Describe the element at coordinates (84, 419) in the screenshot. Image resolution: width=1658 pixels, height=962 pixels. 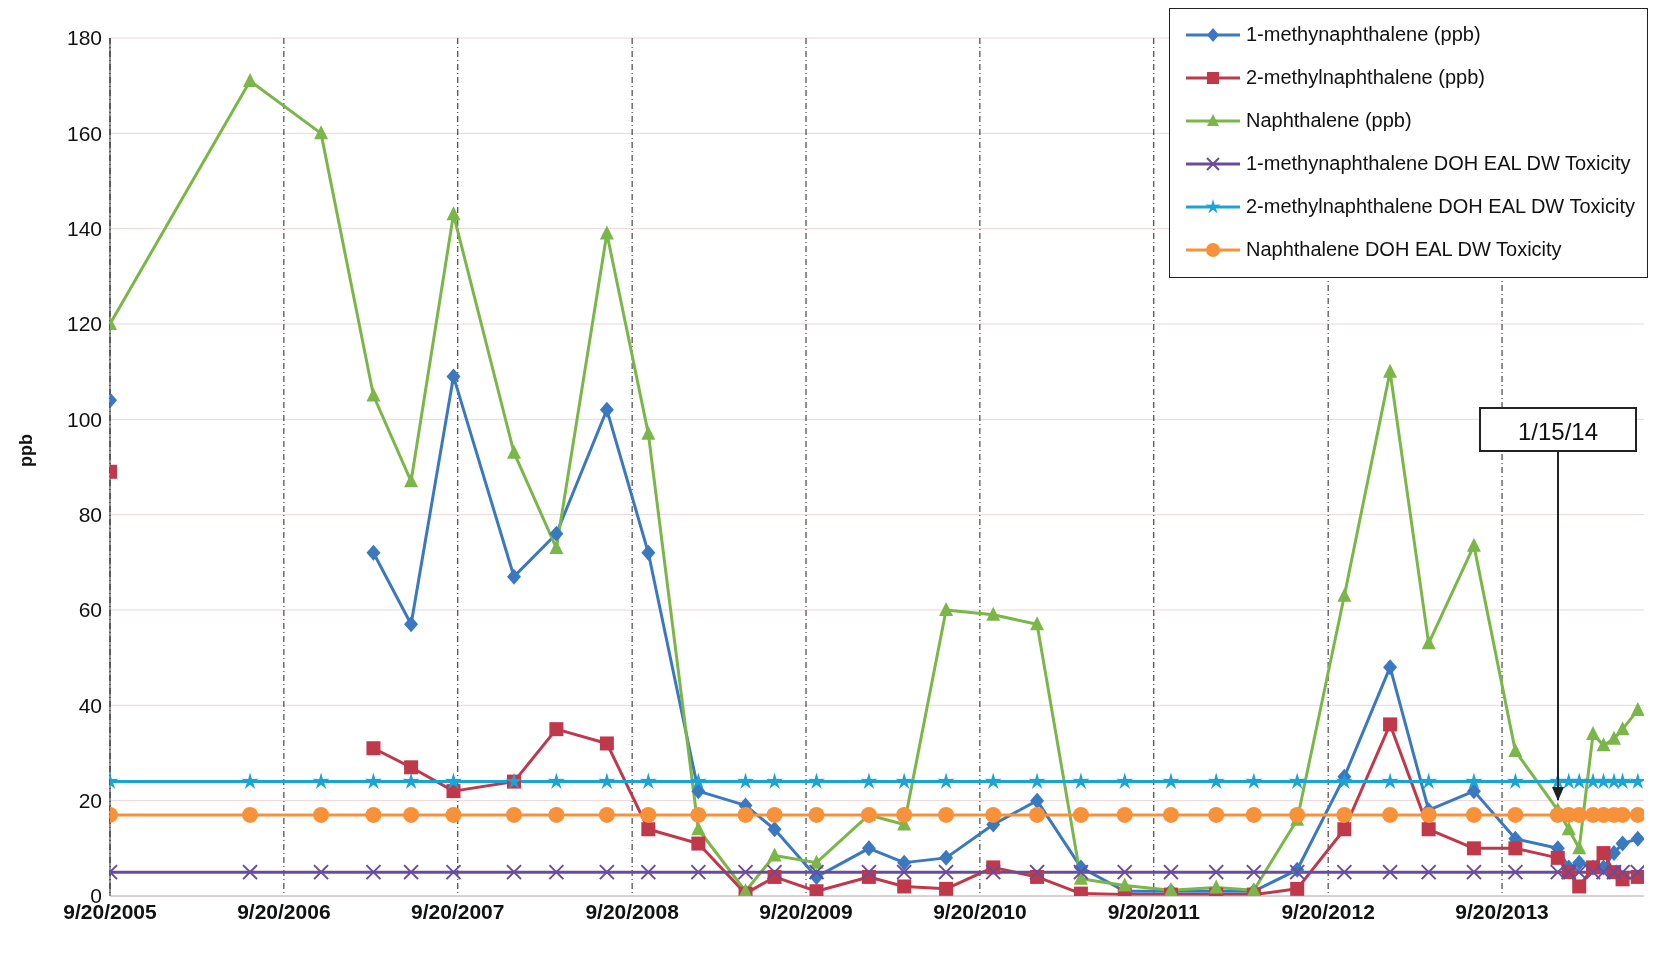
I see `y-tick-label: 100` at that location.